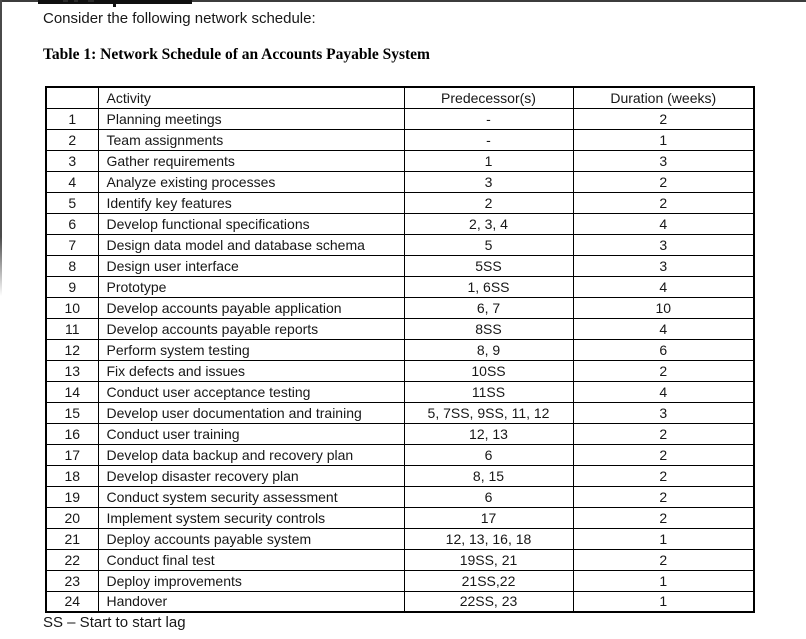 Image resolution: width=806 pixels, height=639 pixels. I want to click on row-number-cell: 21, so click(72, 538).